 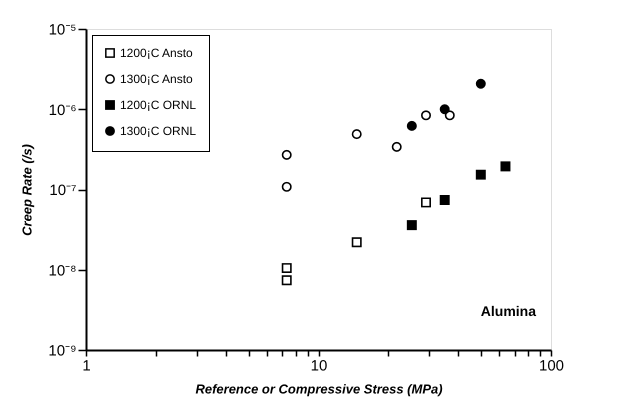 I want to click on y-tick-label: 10⁻⁵, so click(x=62, y=30).